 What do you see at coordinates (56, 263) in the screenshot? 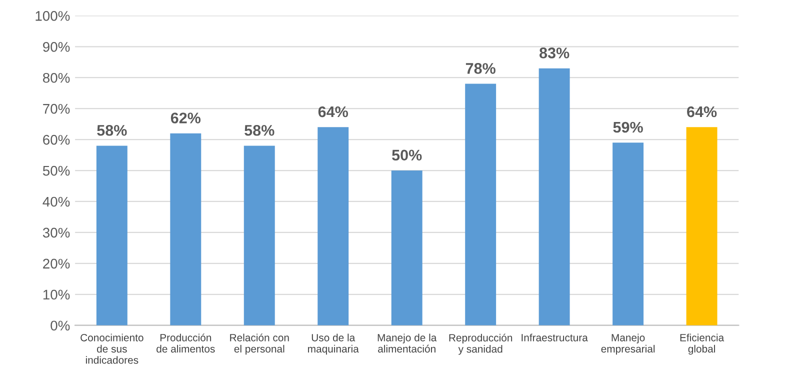
I see `y-tick-label: 20%` at bounding box center [56, 263].